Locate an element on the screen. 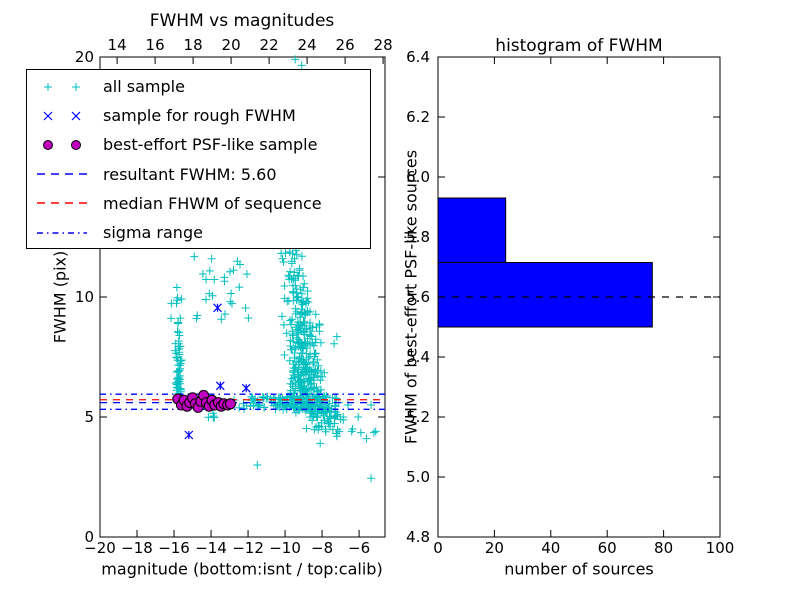 The width and height of the screenshot is (800, 600). legend-item: sample for rough FWHM is located at coordinates (198, 115).